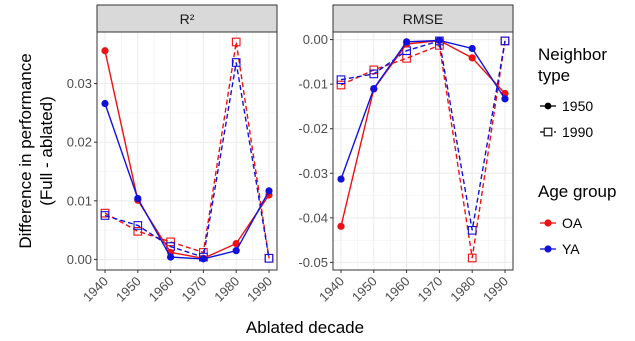 The image size is (635, 341). I want to click on legend-title-neighbor: type, so click(554, 75).